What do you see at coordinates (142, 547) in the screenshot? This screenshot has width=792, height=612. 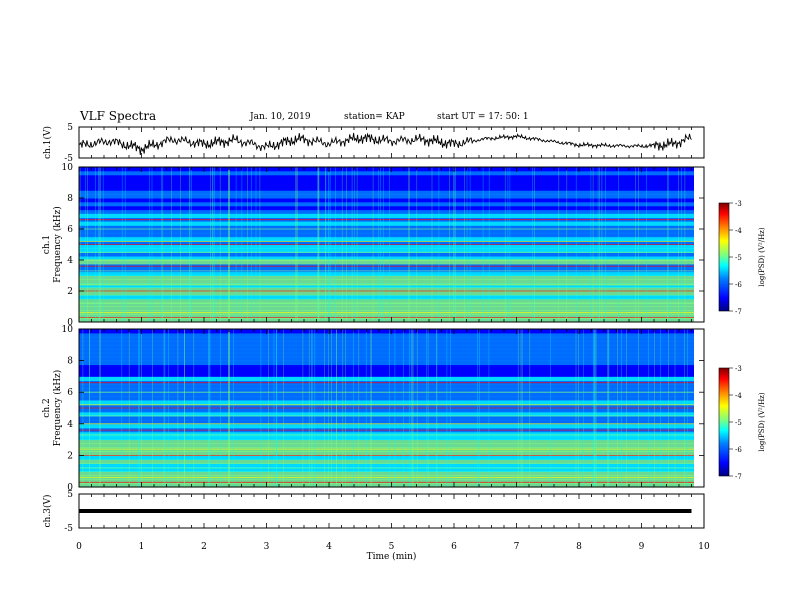 I see `x-tick-label: 1` at bounding box center [142, 547].